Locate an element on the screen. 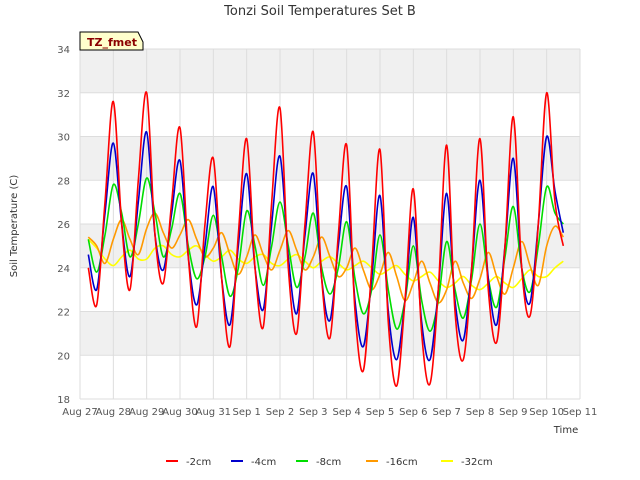  x-tick-label: Aug 29 is located at coordinates (146, 412).